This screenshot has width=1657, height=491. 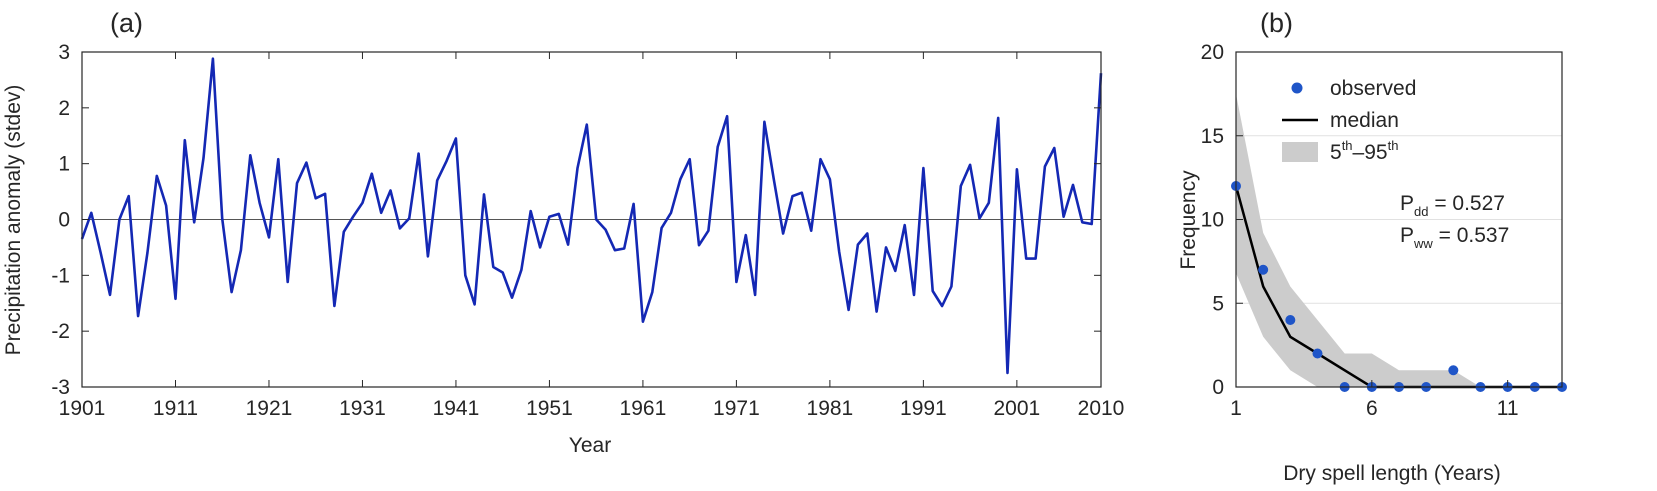 I want to click on x-tick-labels-b: 1 6 11, so click(x=1374, y=408).